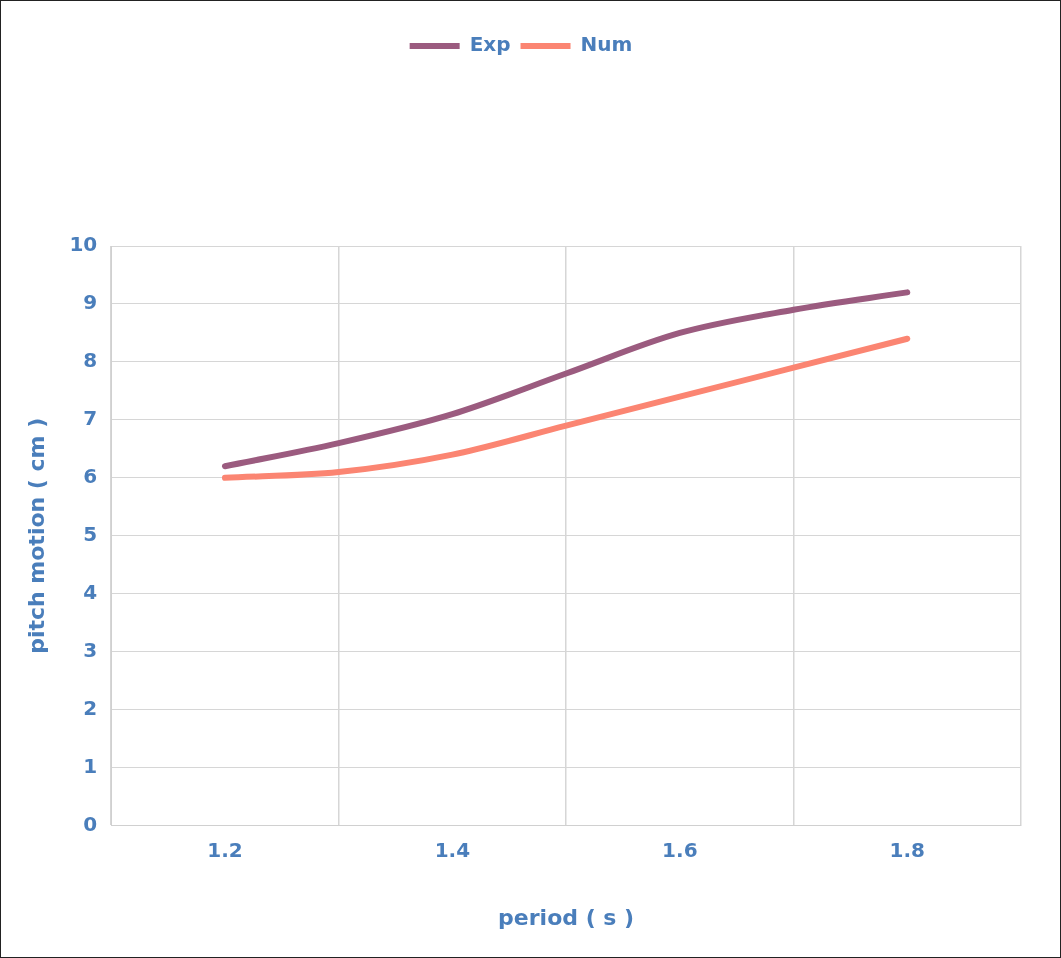 The height and width of the screenshot is (958, 1061). I want to click on legend-label: Num, so click(606, 44).